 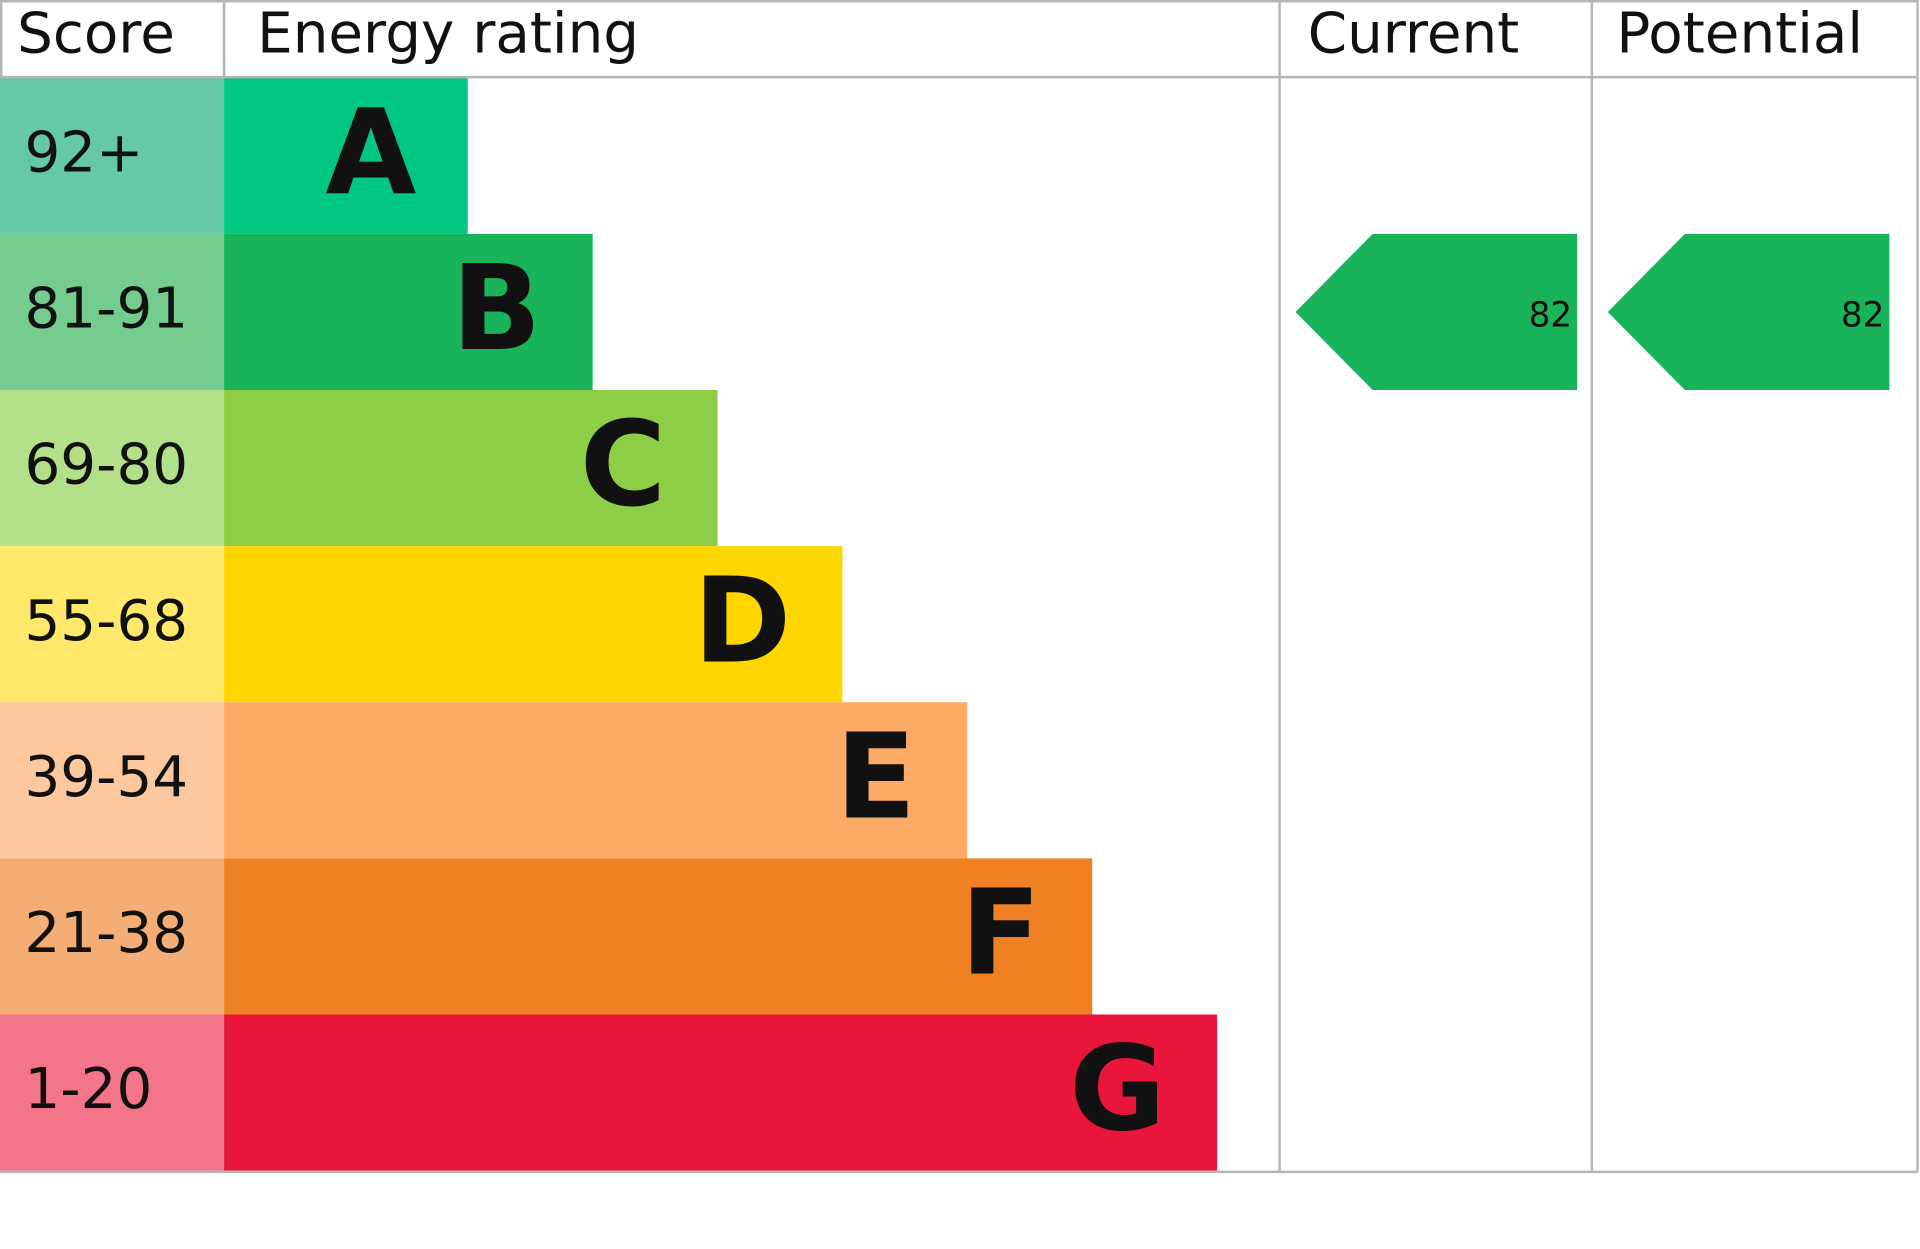 I want to click on rating-letter: E, so click(x=876, y=776).